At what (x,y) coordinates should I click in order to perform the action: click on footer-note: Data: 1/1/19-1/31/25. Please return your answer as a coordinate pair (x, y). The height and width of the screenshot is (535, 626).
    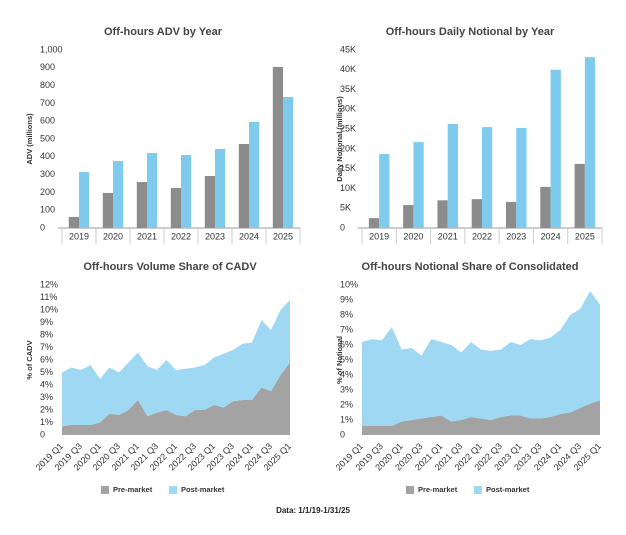
    Looking at the image, I should click on (313, 510).